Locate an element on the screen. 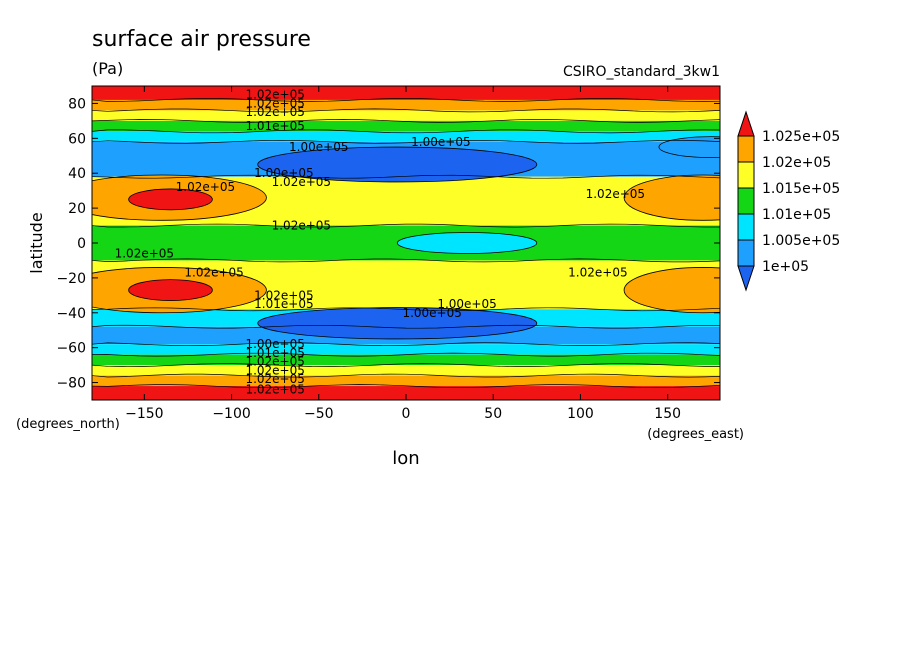 This screenshot has height=654, width=904. x-tick-label-2: −50 is located at coordinates (319, 414).